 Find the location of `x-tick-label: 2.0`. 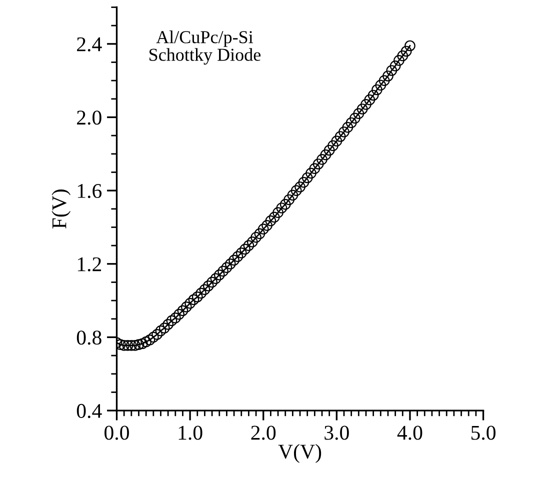

x-tick-label: 2.0 is located at coordinates (263, 433).